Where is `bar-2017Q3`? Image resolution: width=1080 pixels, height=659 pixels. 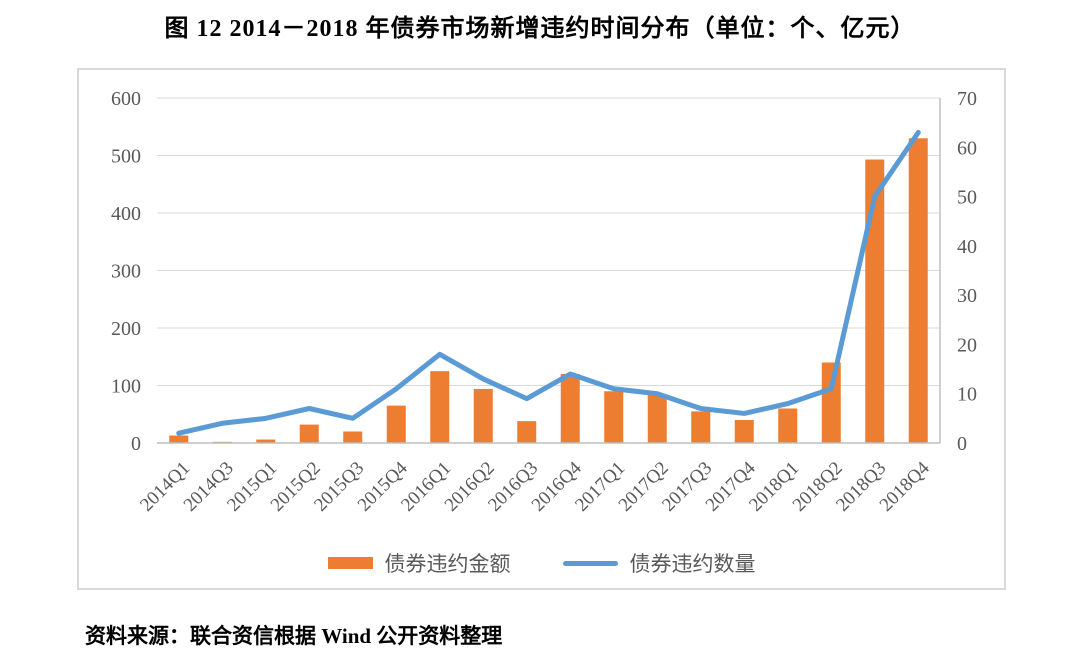 bar-2017Q3 is located at coordinates (701, 427).